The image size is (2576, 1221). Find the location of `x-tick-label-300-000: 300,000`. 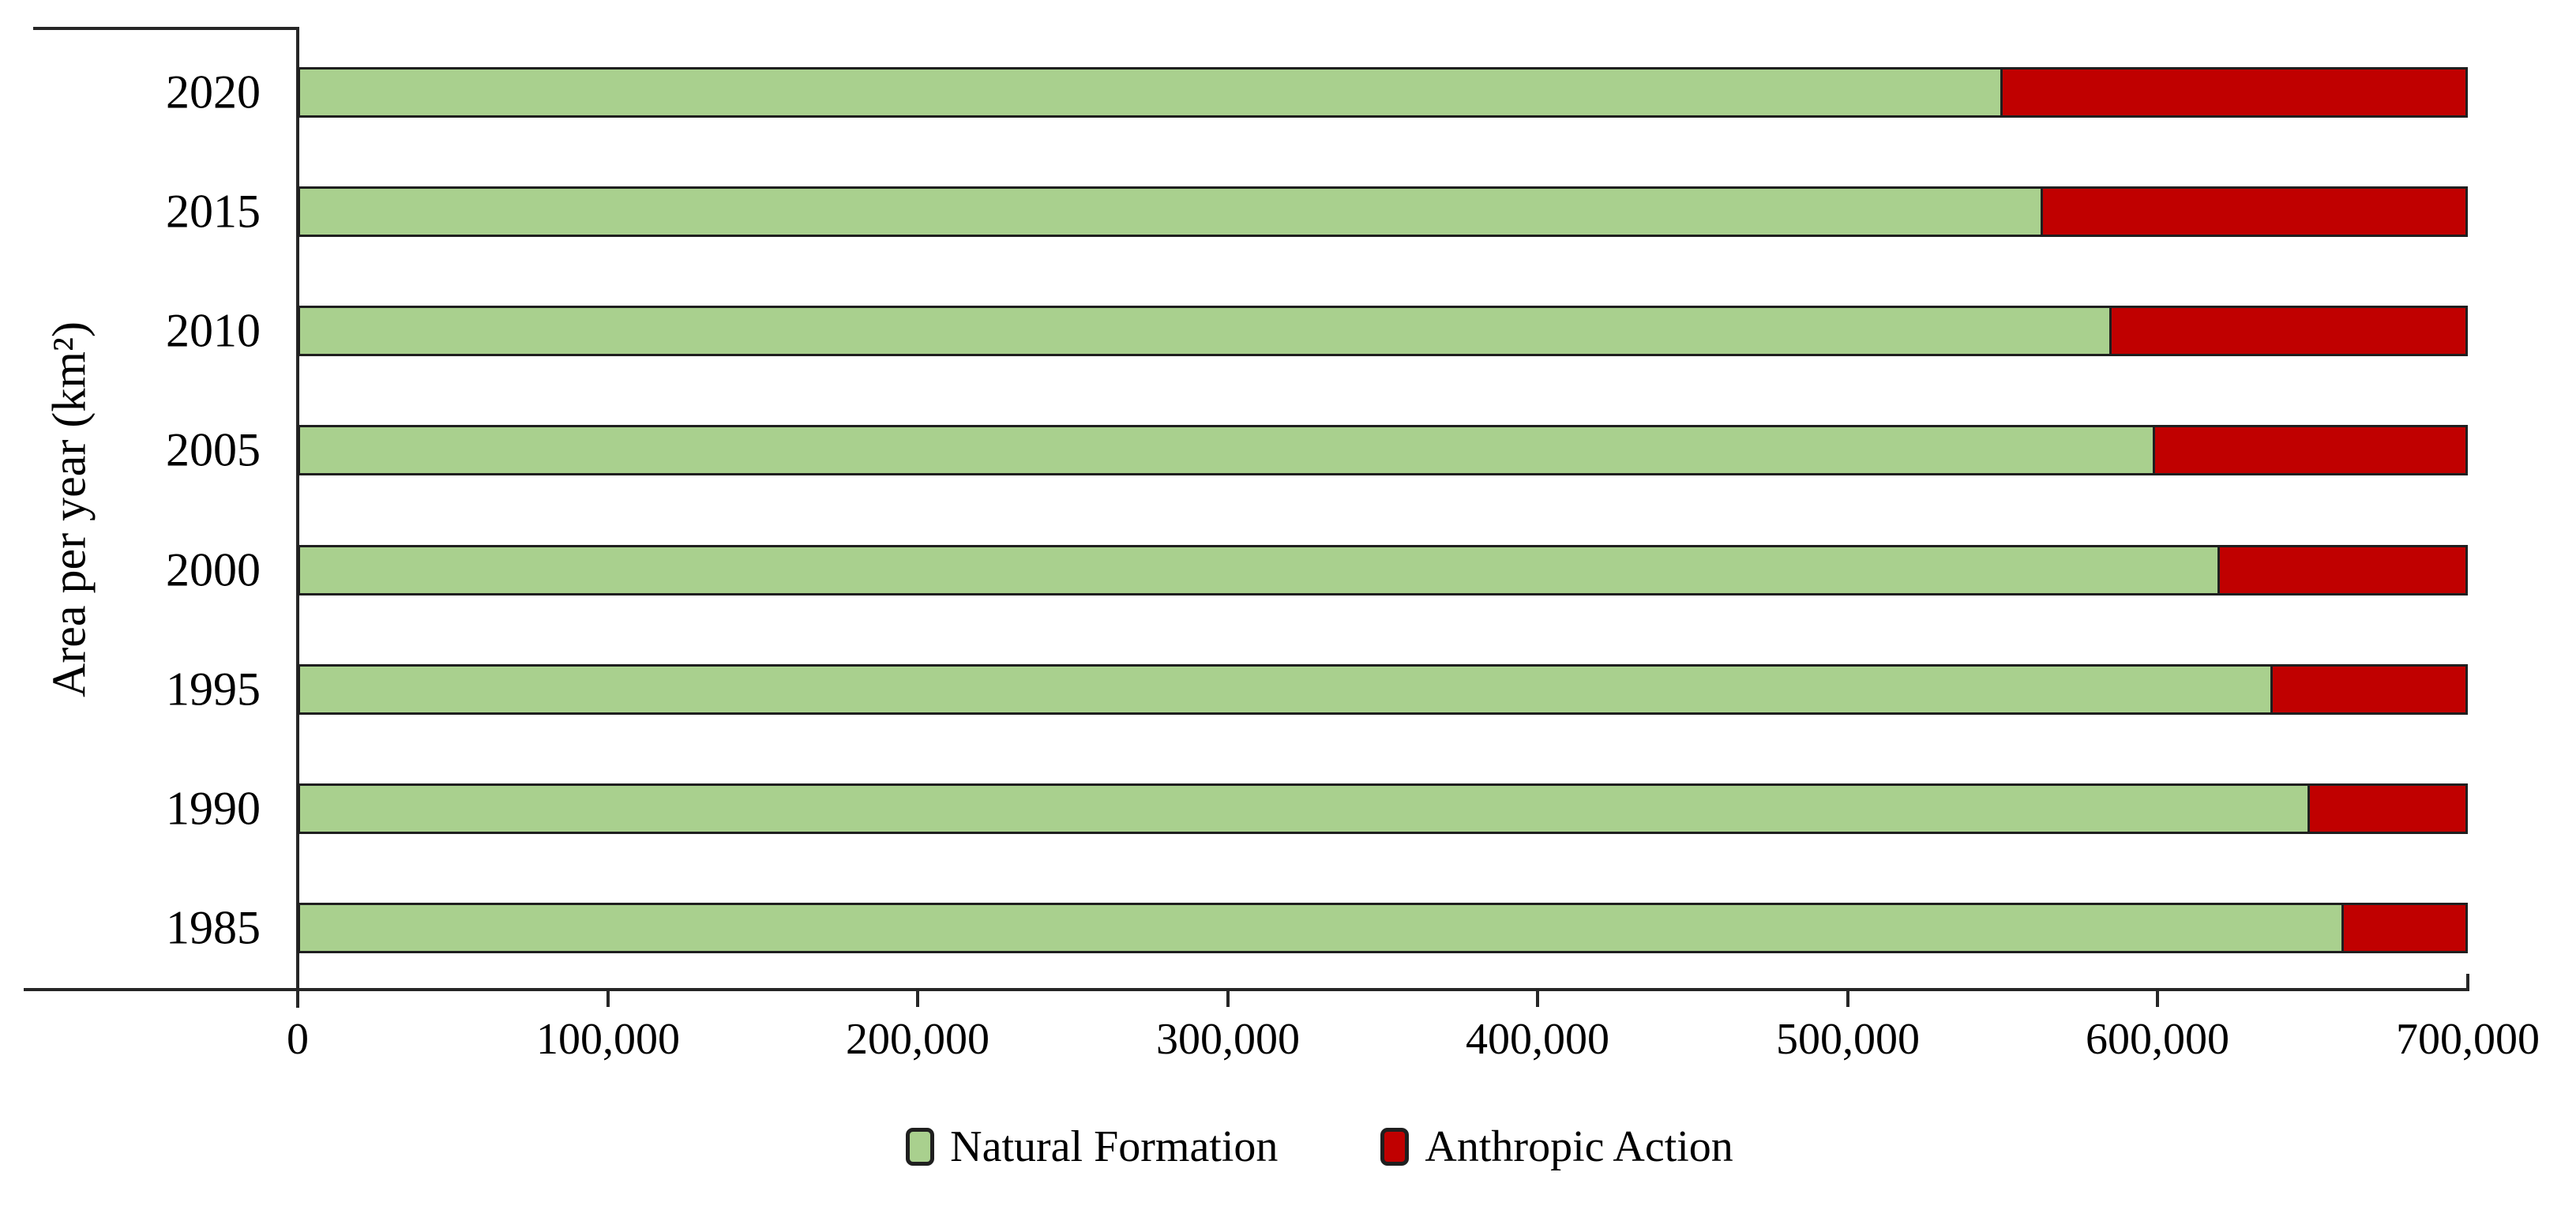

x-tick-label-300-000: 300,000 is located at coordinates (1228, 1039).